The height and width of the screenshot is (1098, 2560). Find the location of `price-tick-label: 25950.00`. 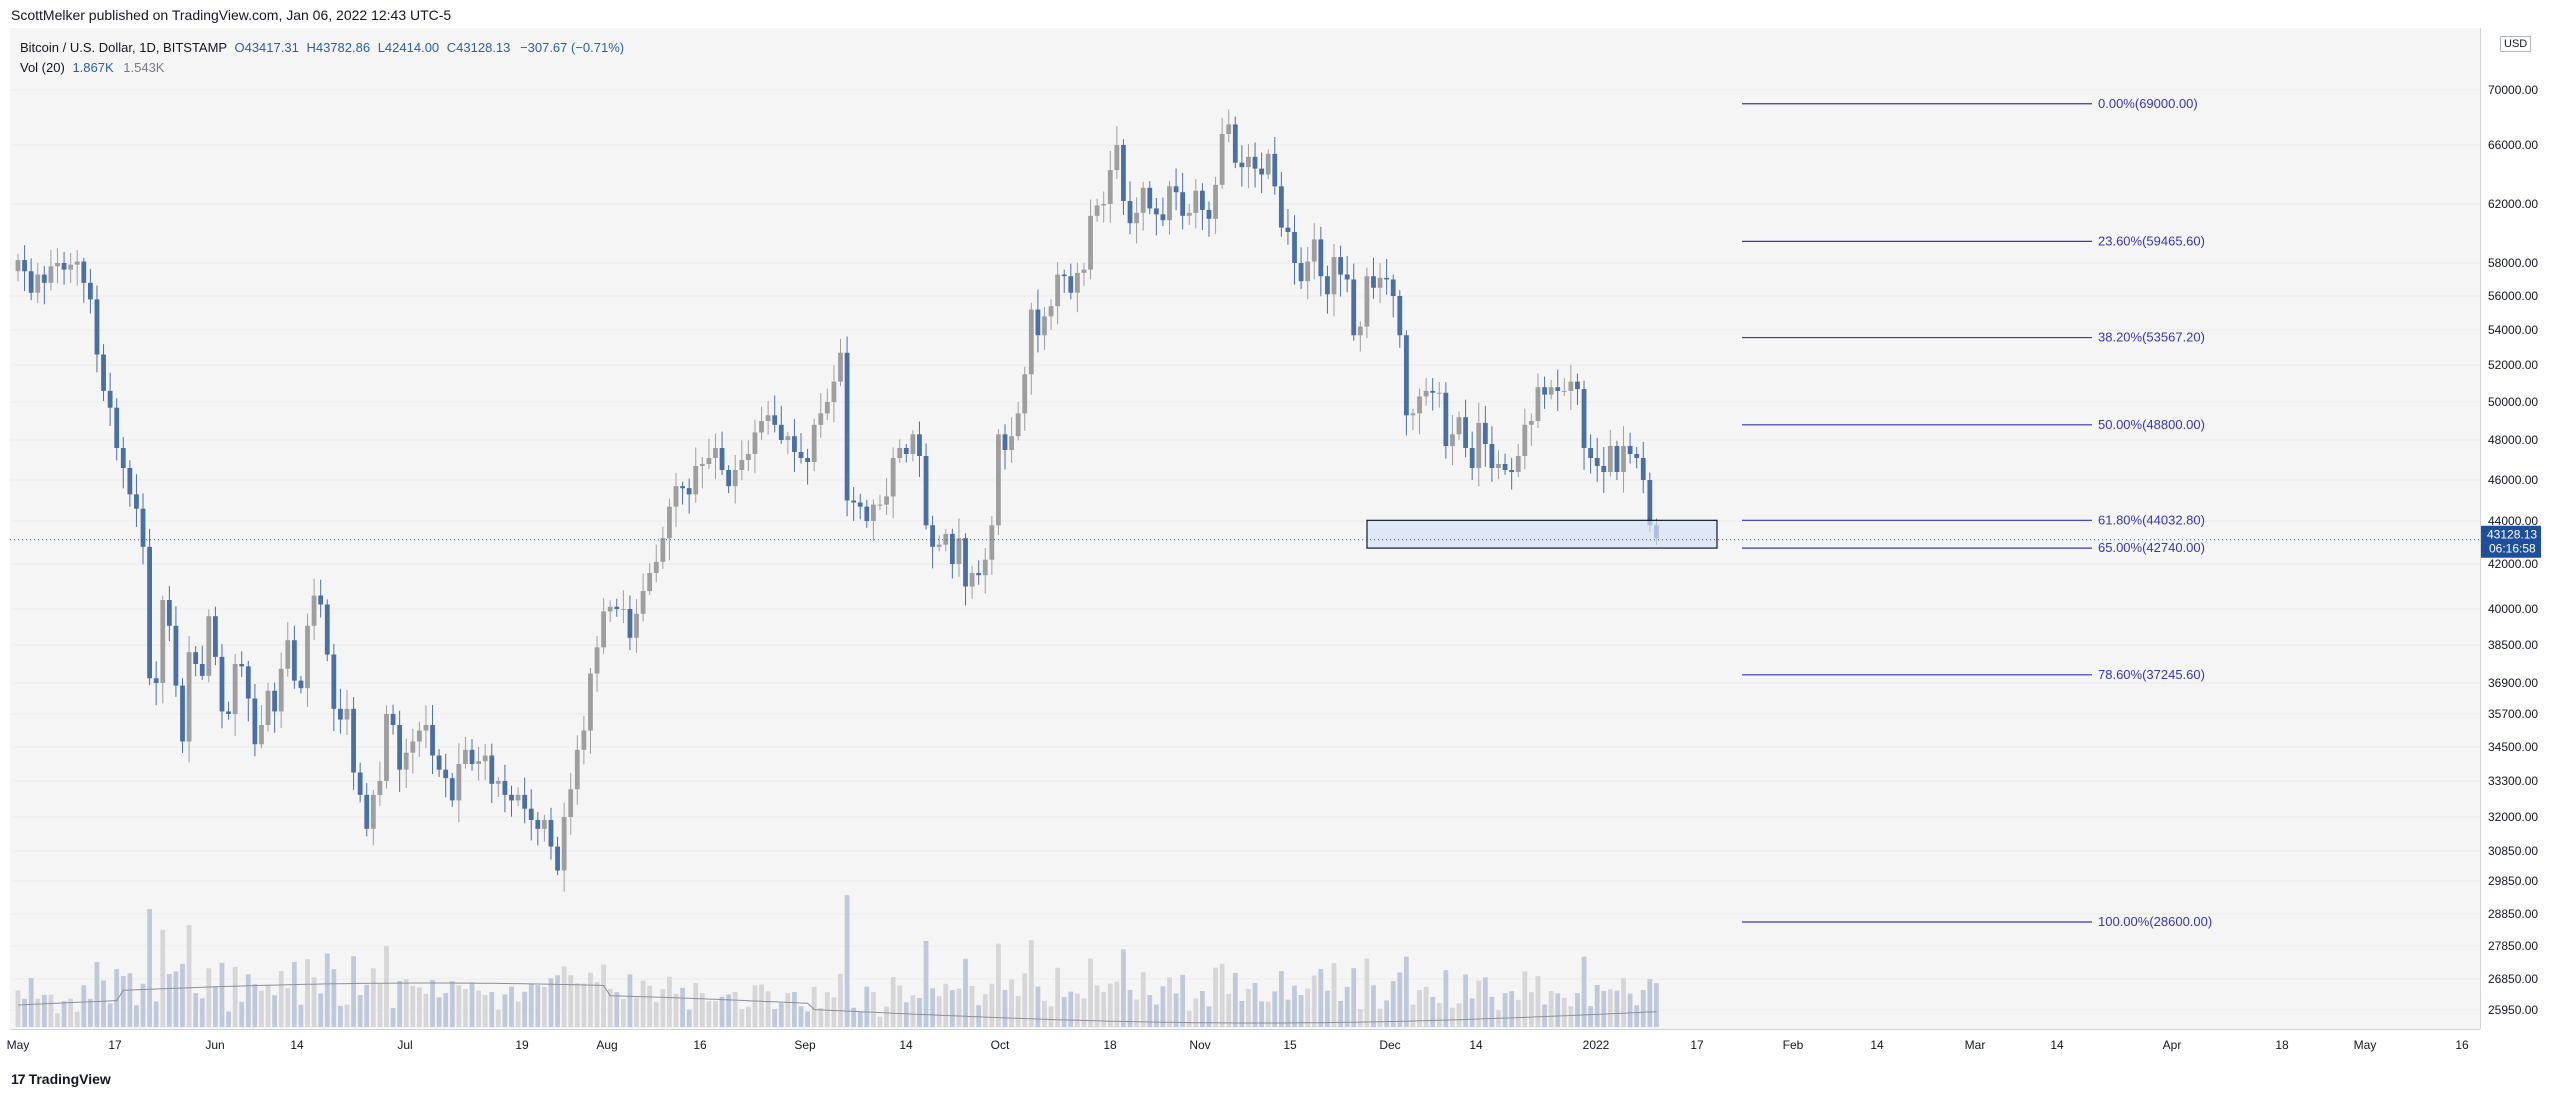

price-tick-label: 25950.00 is located at coordinates (2513, 1010).